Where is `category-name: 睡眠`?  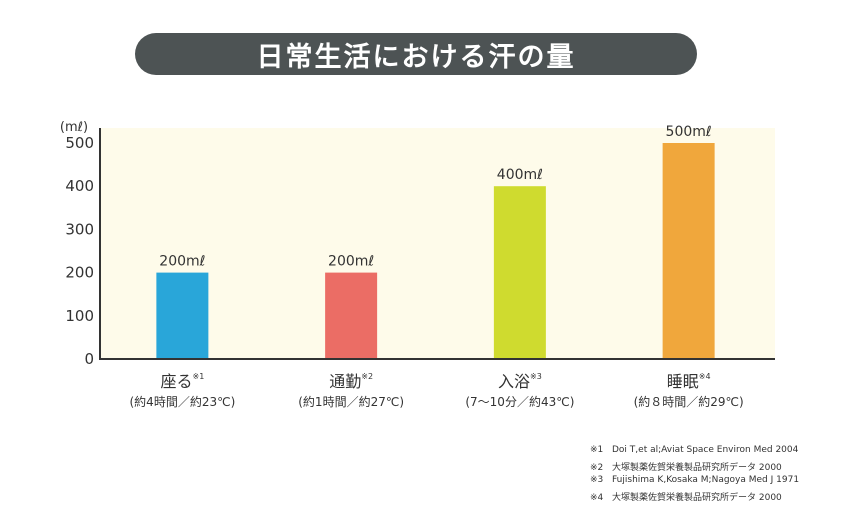
category-name: 睡眠 is located at coordinates (683, 381).